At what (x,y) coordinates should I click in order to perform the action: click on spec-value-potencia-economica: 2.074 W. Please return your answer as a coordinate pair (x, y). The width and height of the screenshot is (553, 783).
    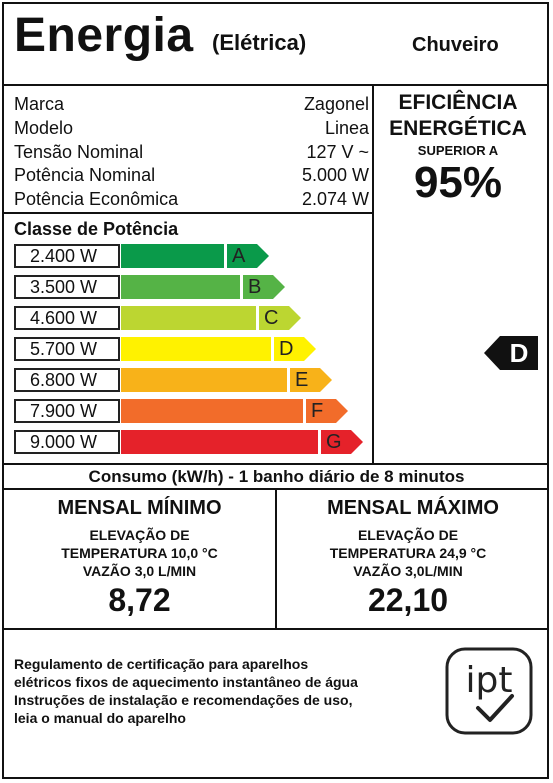
    Looking at the image, I should click on (335, 199).